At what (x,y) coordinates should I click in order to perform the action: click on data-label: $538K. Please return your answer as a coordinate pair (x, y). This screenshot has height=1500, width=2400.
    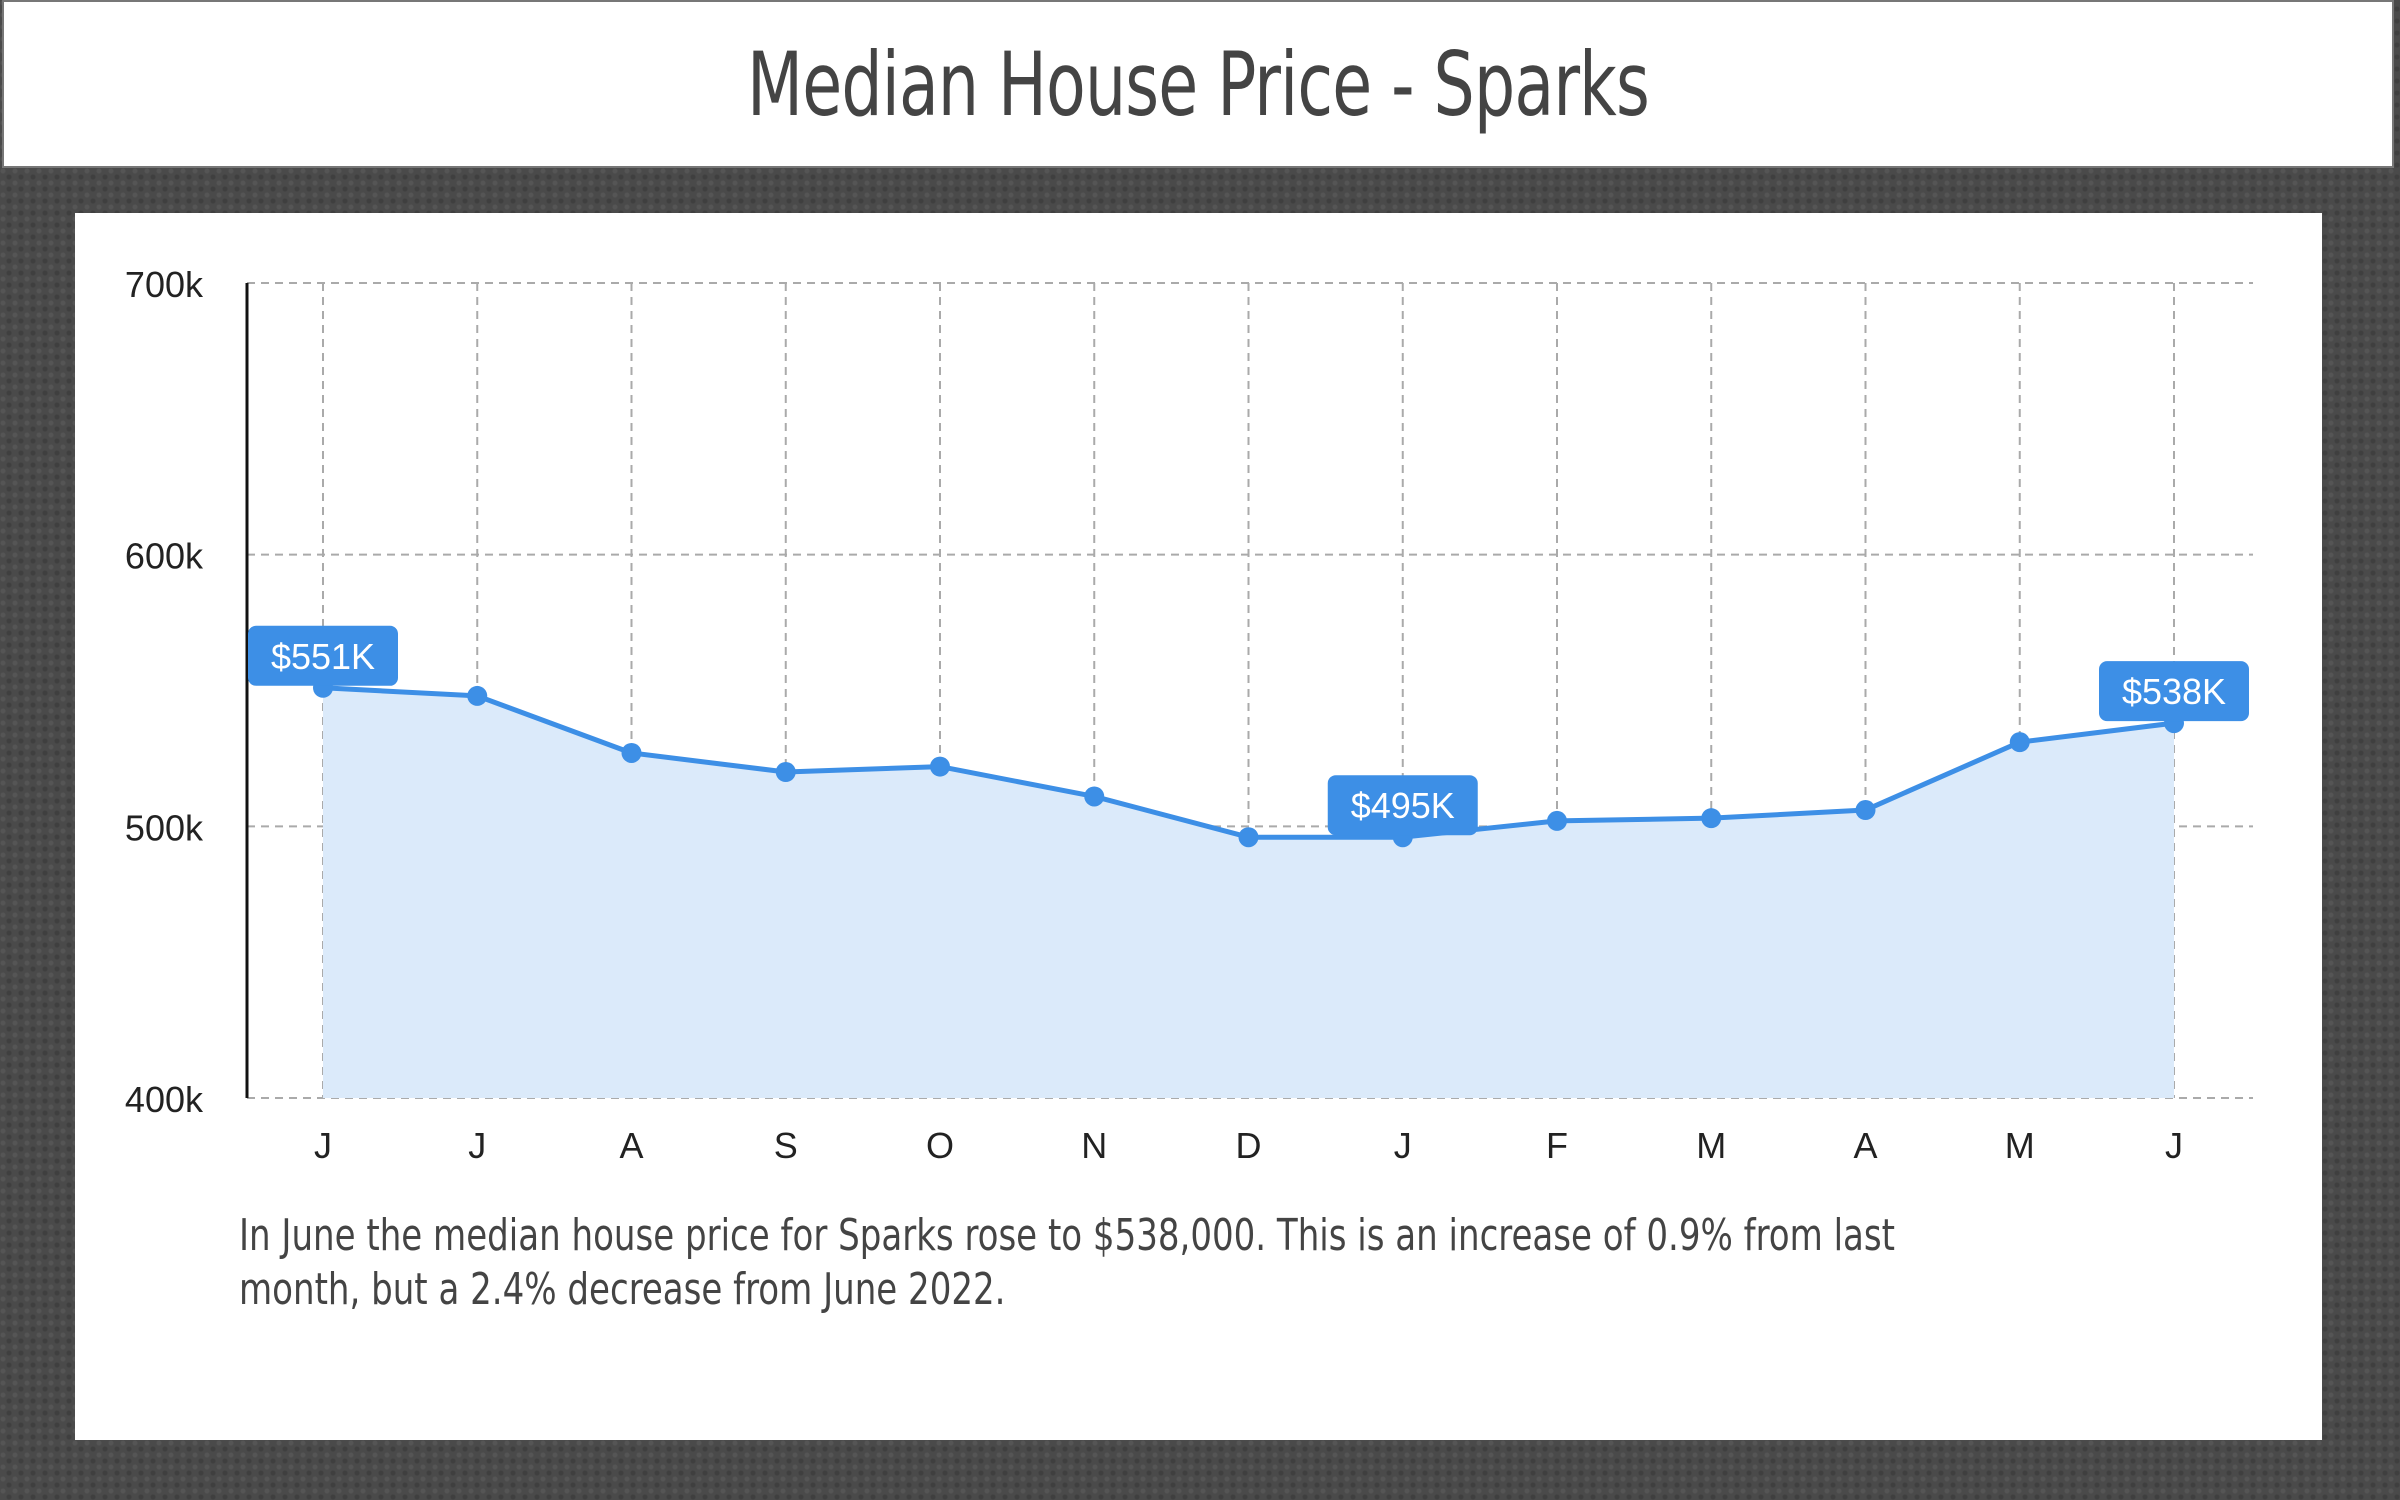
    Looking at the image, I should click on (2174, 691).